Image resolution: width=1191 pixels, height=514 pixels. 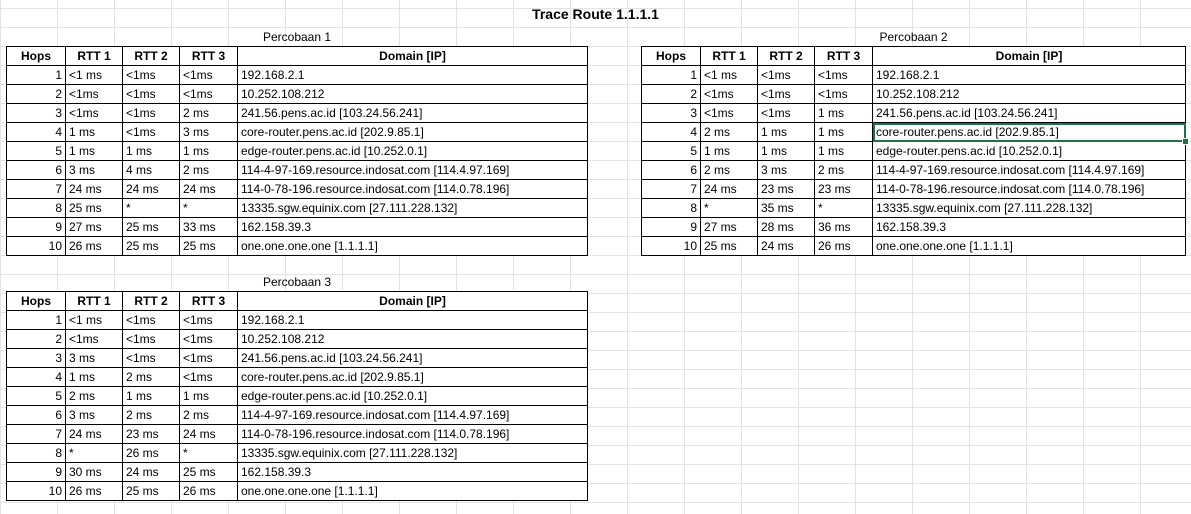 I want to click on rtt1-cell: 2 ms, so click(x=94, y=396).